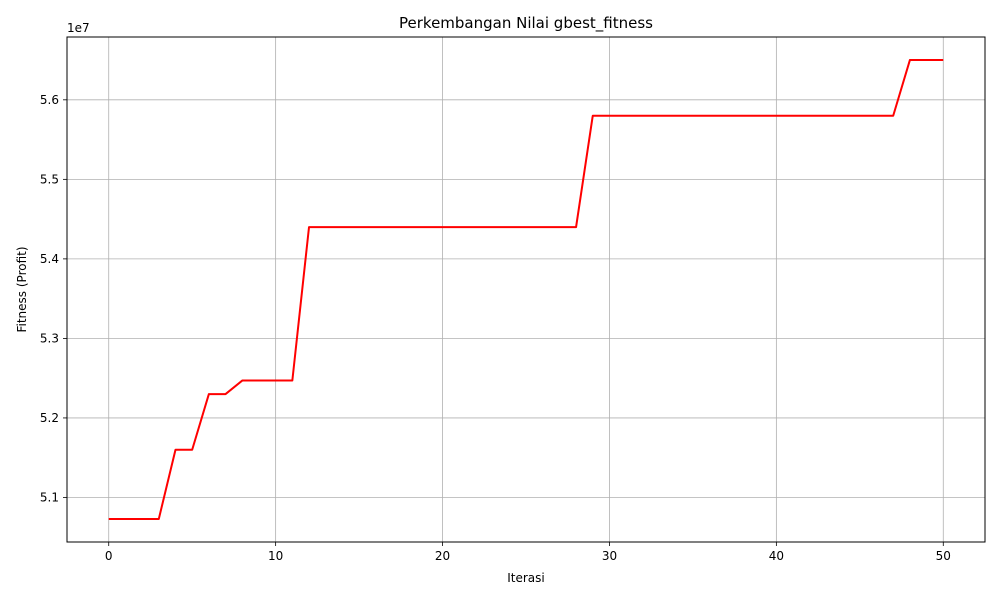 The image size is (1000, 600). I want to click on x-tick-label: 0, so click(109, 556).